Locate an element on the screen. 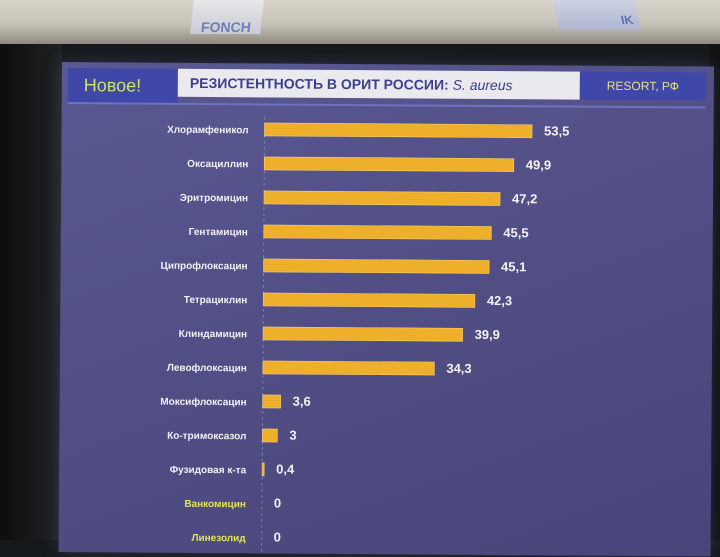 The image size is (720, 557). category-label: Ципрофлоксацин is located at coordinates (204, 266).